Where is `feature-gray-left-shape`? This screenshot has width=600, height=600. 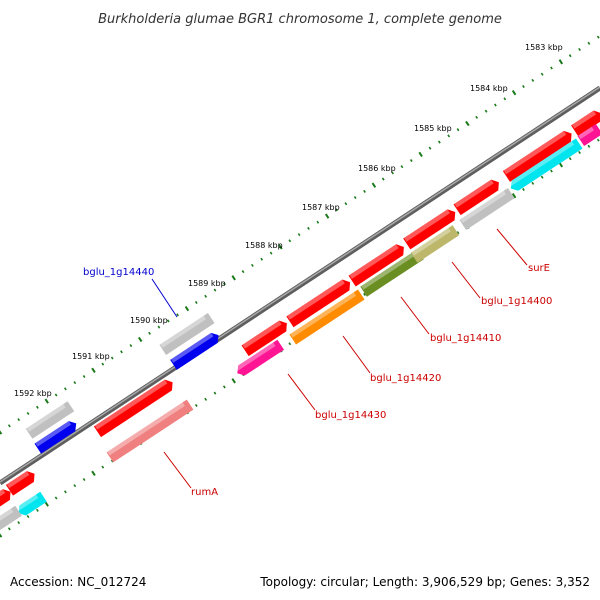
feature-gray-left-shape is located at coordinates (11, 519).